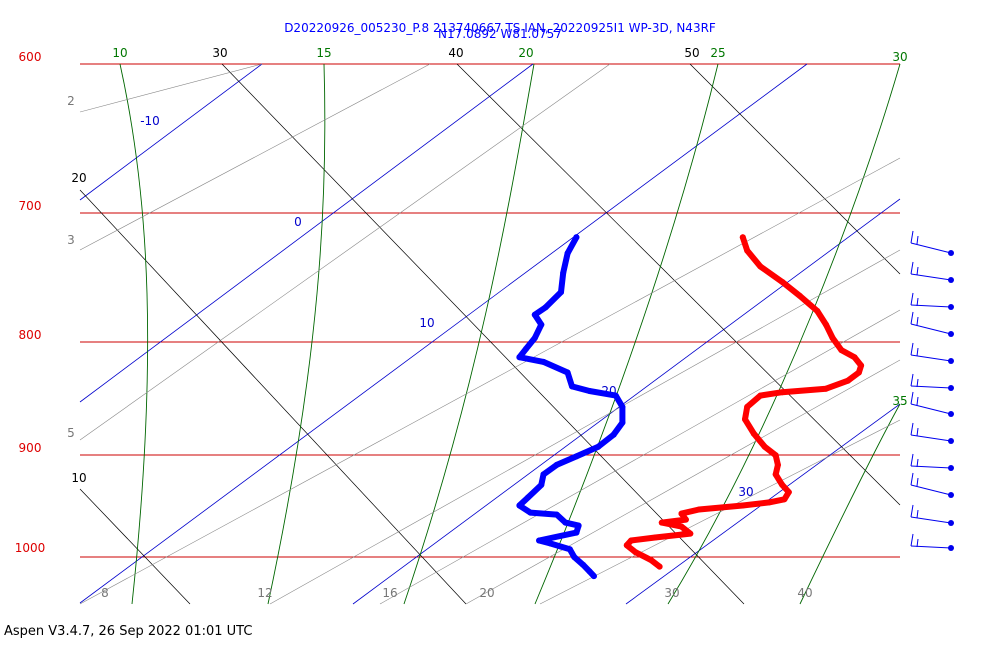 The height and width of the screenshot is (650, 1000). I want to click on mixing-ratio-line, so click(255, 157).